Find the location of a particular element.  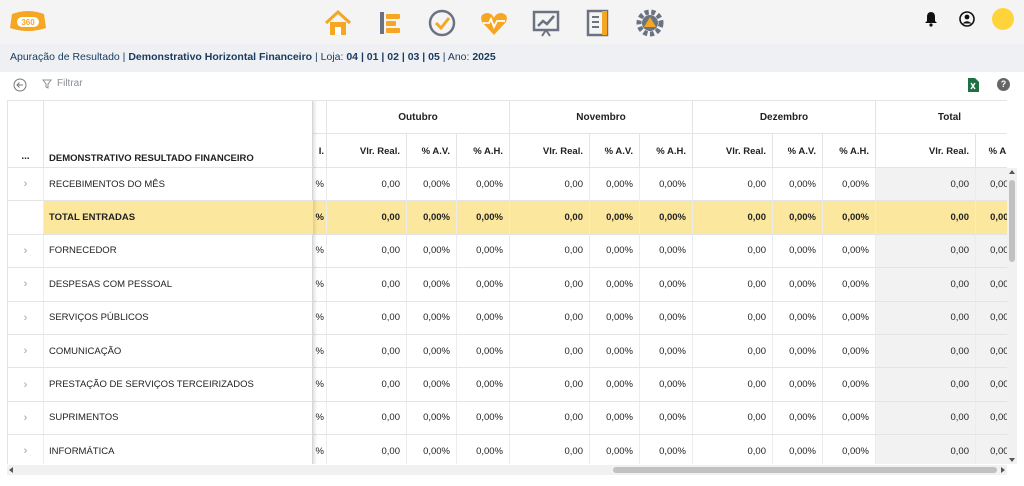

top-bar: 360 is located at coordinates (512, 22).